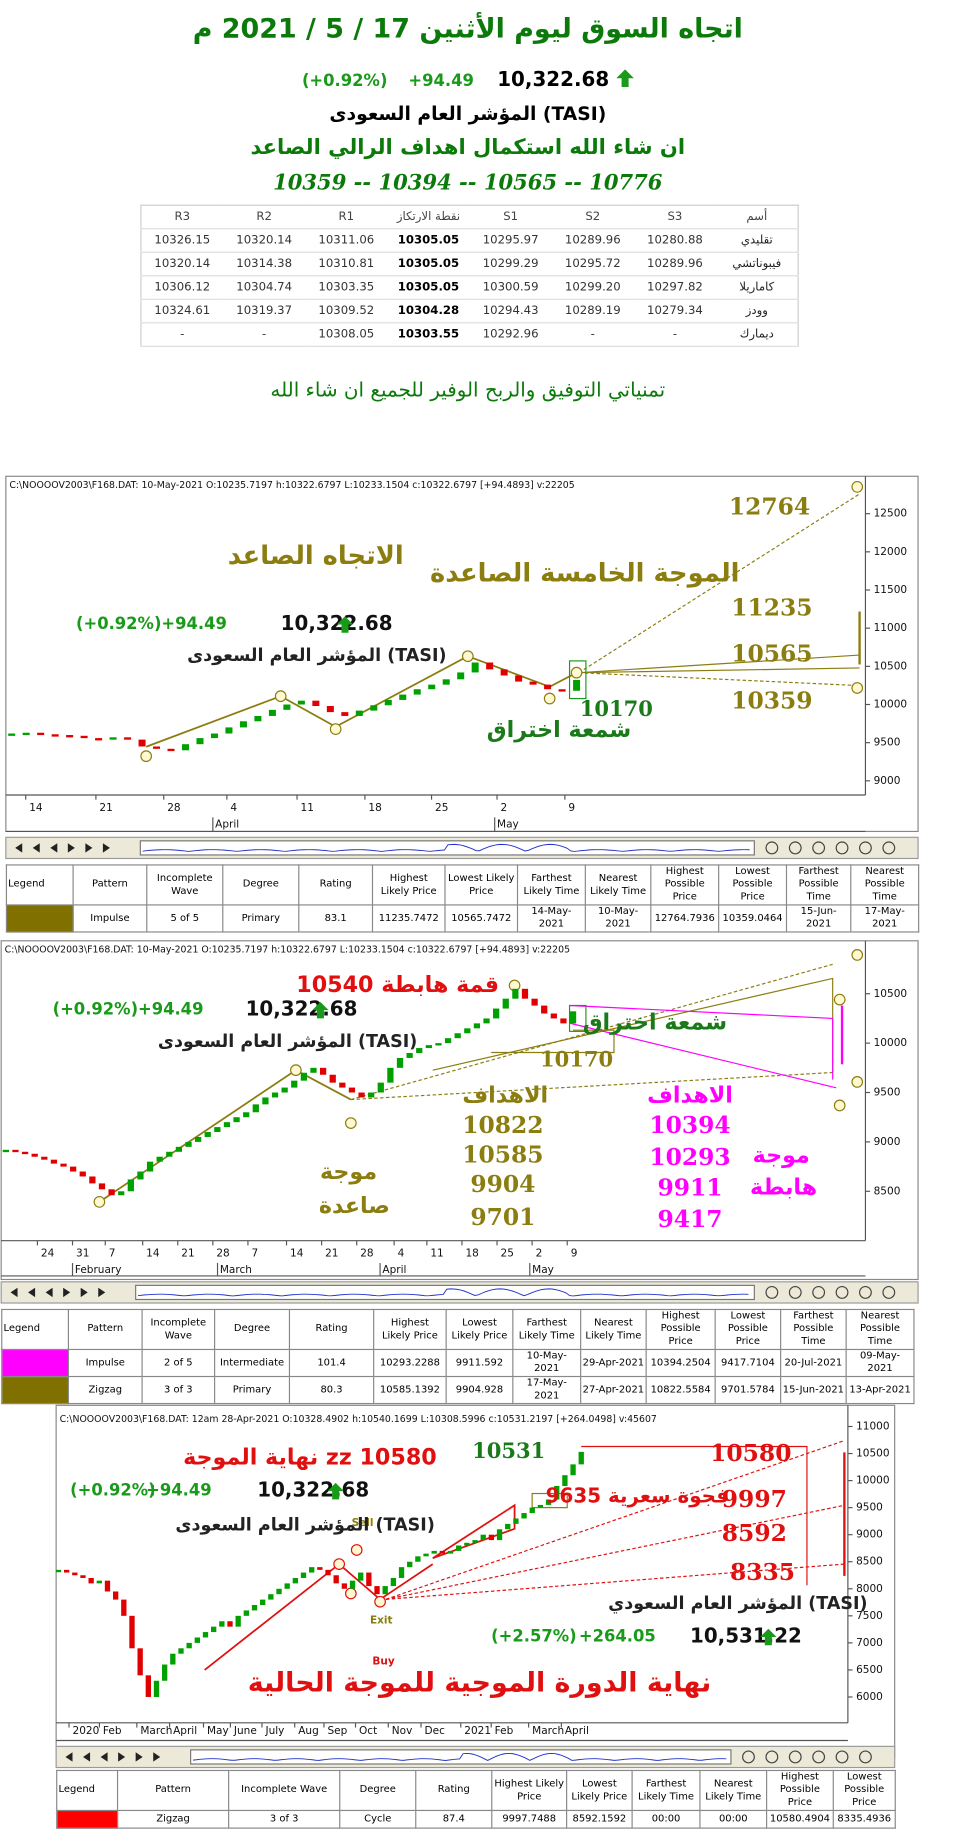 The width and height of the screenshot is (959, 1844). I want to click on y-tick-label: 6500, so click(869, 1670).